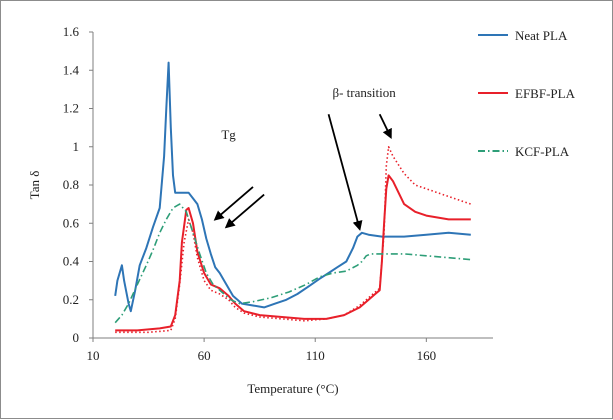  I want to click on y-axis-title: Tan δ, so click(34, 185).